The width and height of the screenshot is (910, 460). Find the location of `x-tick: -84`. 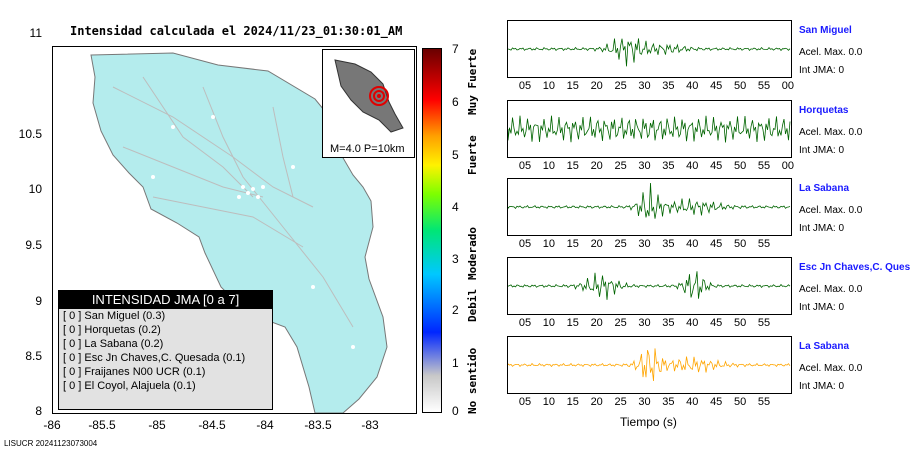

x-tick: -84 is located at coordinates (265, 425).